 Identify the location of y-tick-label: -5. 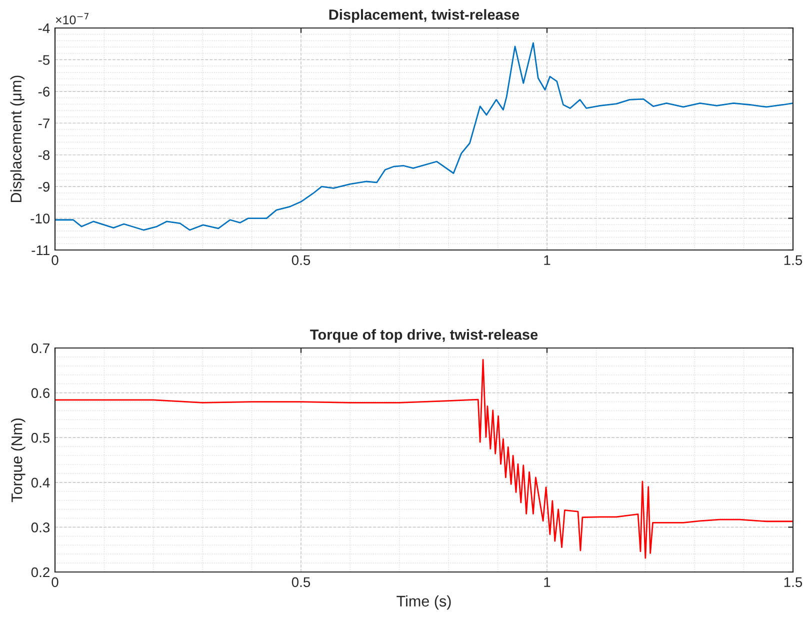
(44, 60).